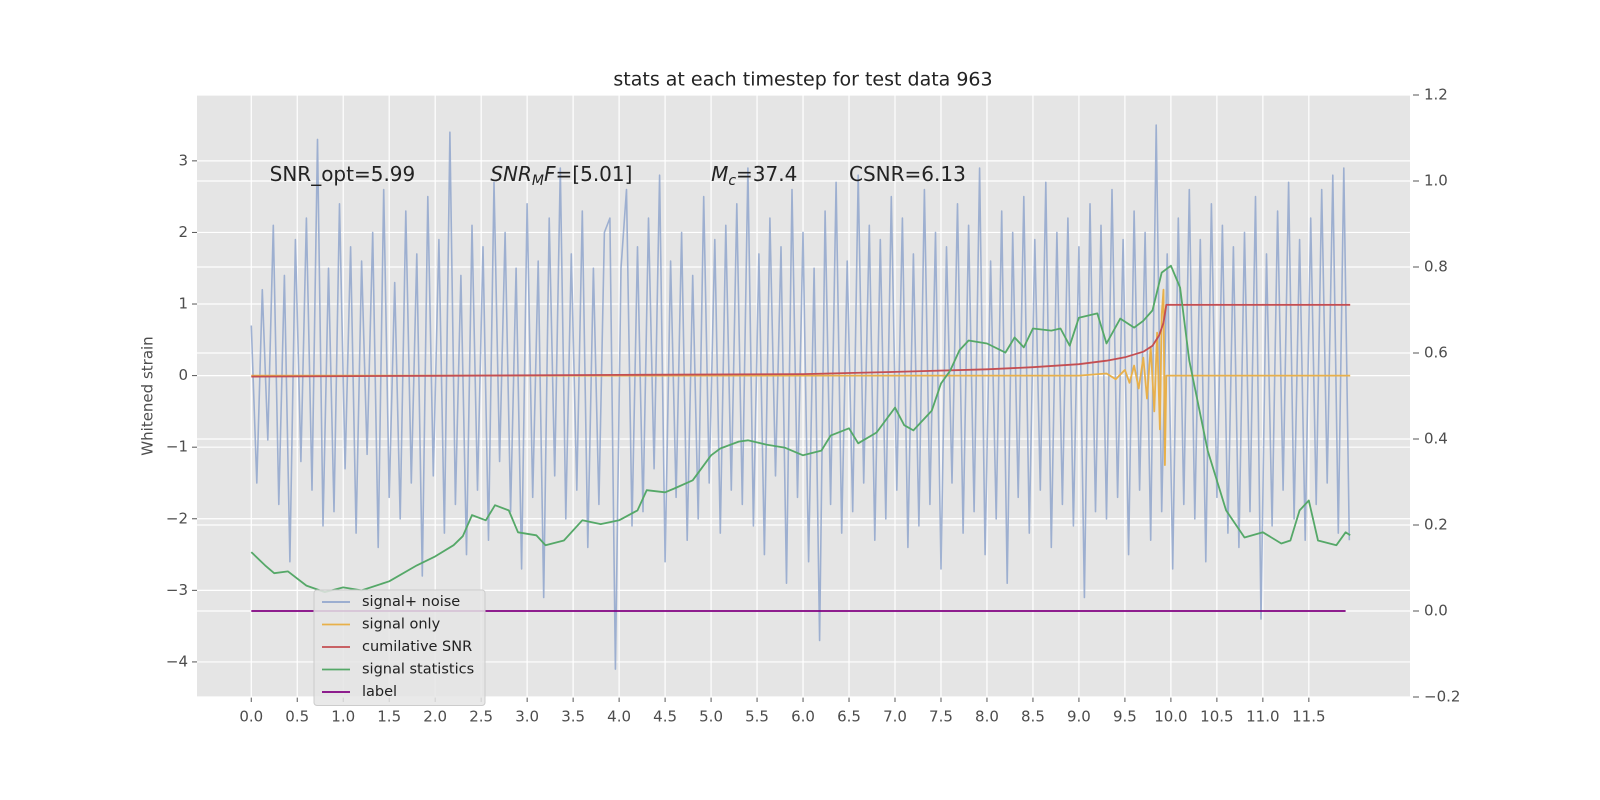 This screenshot has height=800, width=1600. What do you see at coordinates (379, 692) in the screenshot?
I see `legend-label: label` at bounding box center [379, 692].